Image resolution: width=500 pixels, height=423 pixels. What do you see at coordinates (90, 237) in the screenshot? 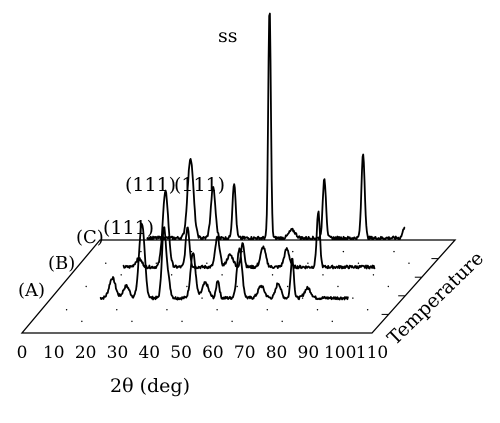
I see `series-label-c: (C)` at bounding box center [90, 237].